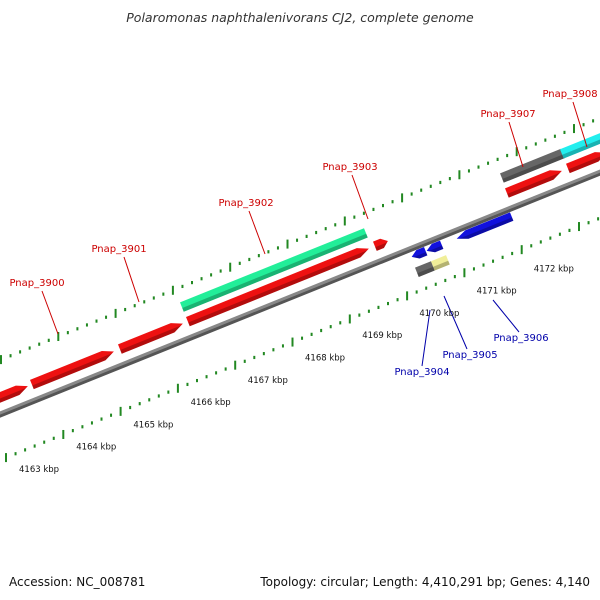  I want to click on gene-callout: Pnap_3901, so click(119, 273).